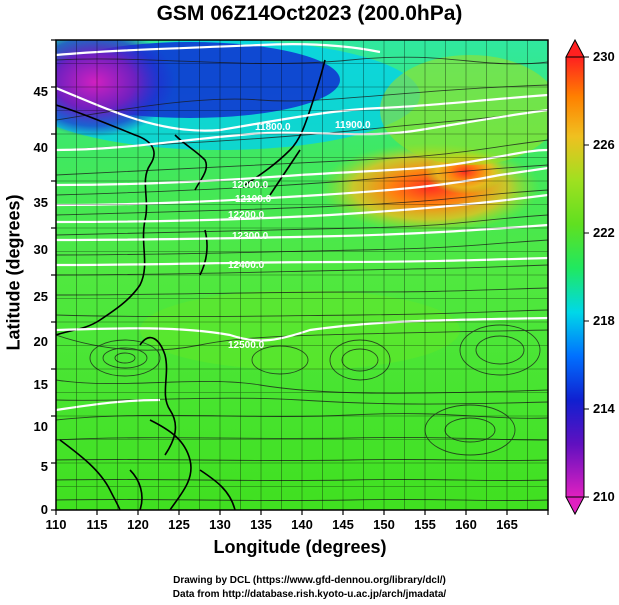 The image size is (619, 605). Describe the element at coordinates (220, 524) in the screenshot. I see `x-tick-label: 130` at that location.